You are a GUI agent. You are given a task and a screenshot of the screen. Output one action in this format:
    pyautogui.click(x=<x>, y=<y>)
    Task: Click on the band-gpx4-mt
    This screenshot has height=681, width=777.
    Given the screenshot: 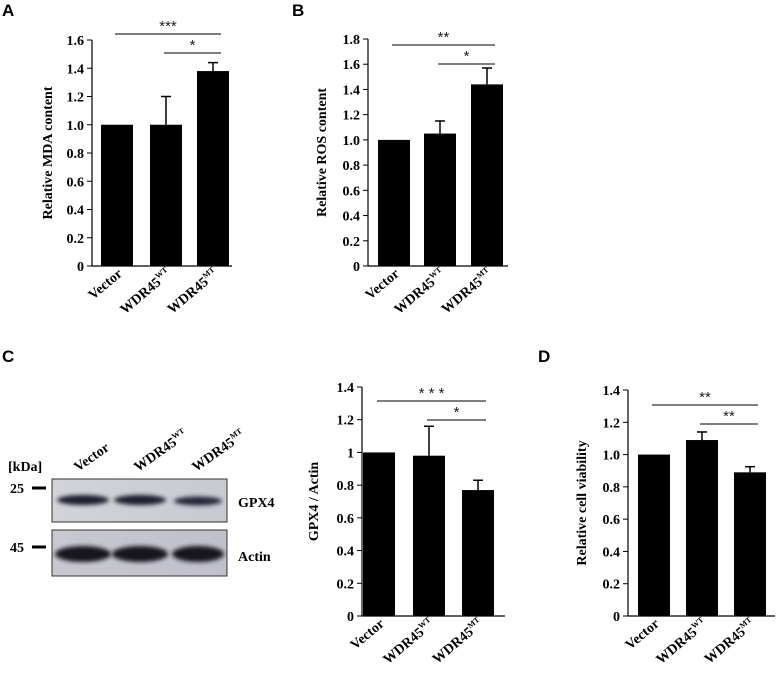 What is the action you would take?
    pyautogui.click(x=198, y=501)
    